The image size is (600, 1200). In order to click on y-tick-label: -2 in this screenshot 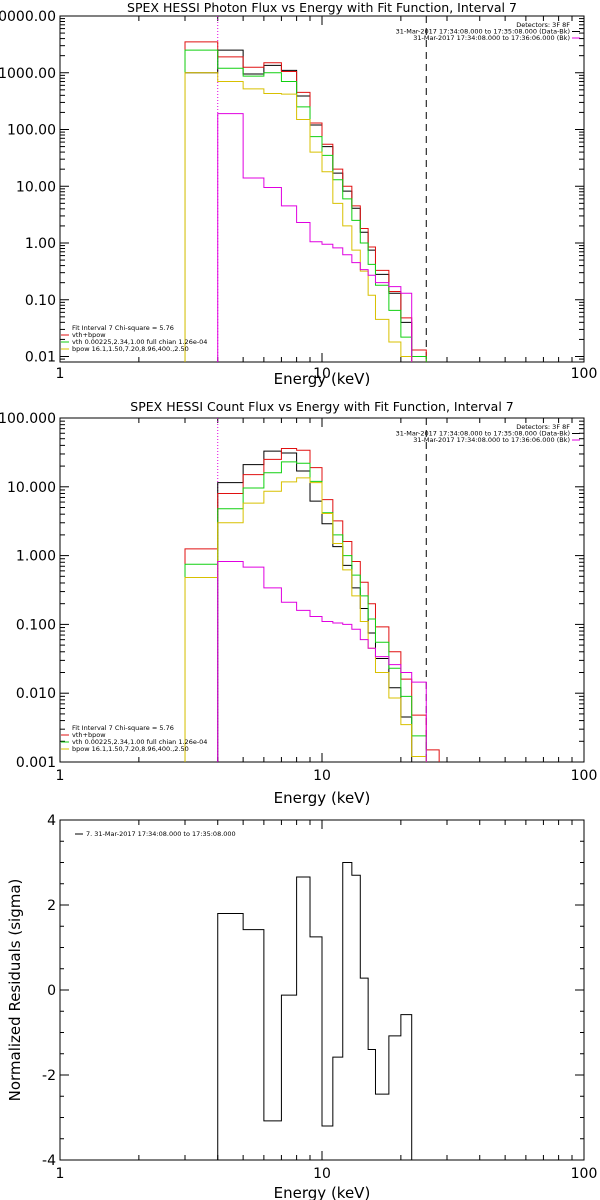, I will do `click(49, 1076)`.